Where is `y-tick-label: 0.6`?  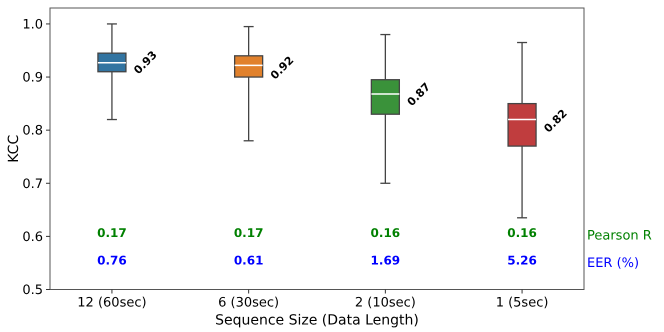 y-tick-label: 0.6 is located at coordinates (32, 237).